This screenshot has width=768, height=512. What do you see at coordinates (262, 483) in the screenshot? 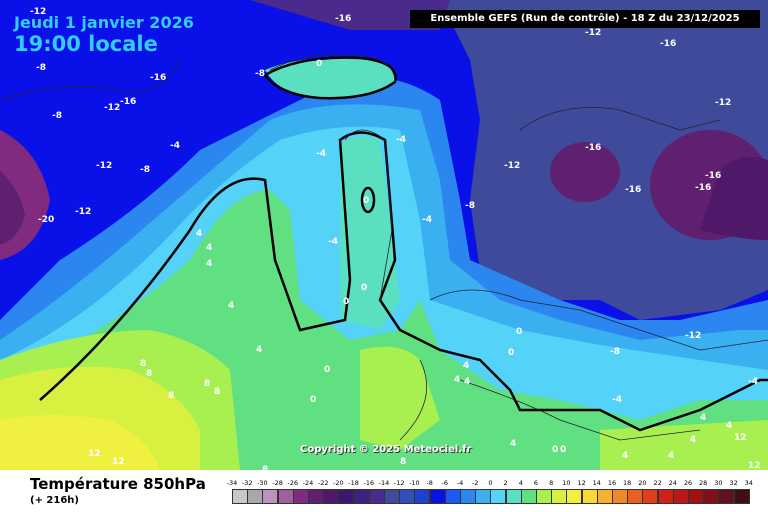
I see `scale-tick-label: -30` at bounding box center [262, 483].